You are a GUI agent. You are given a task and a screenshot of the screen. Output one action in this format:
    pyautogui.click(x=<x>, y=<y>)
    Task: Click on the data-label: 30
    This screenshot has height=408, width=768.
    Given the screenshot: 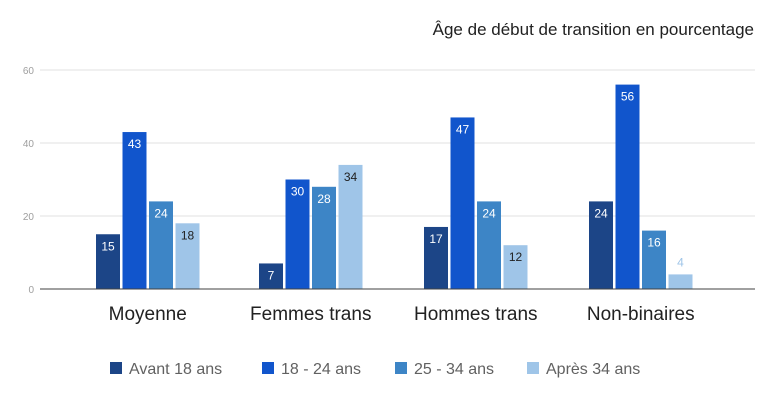 What is the action you would take?
    pyautogui.click(x=298, y=192)
    